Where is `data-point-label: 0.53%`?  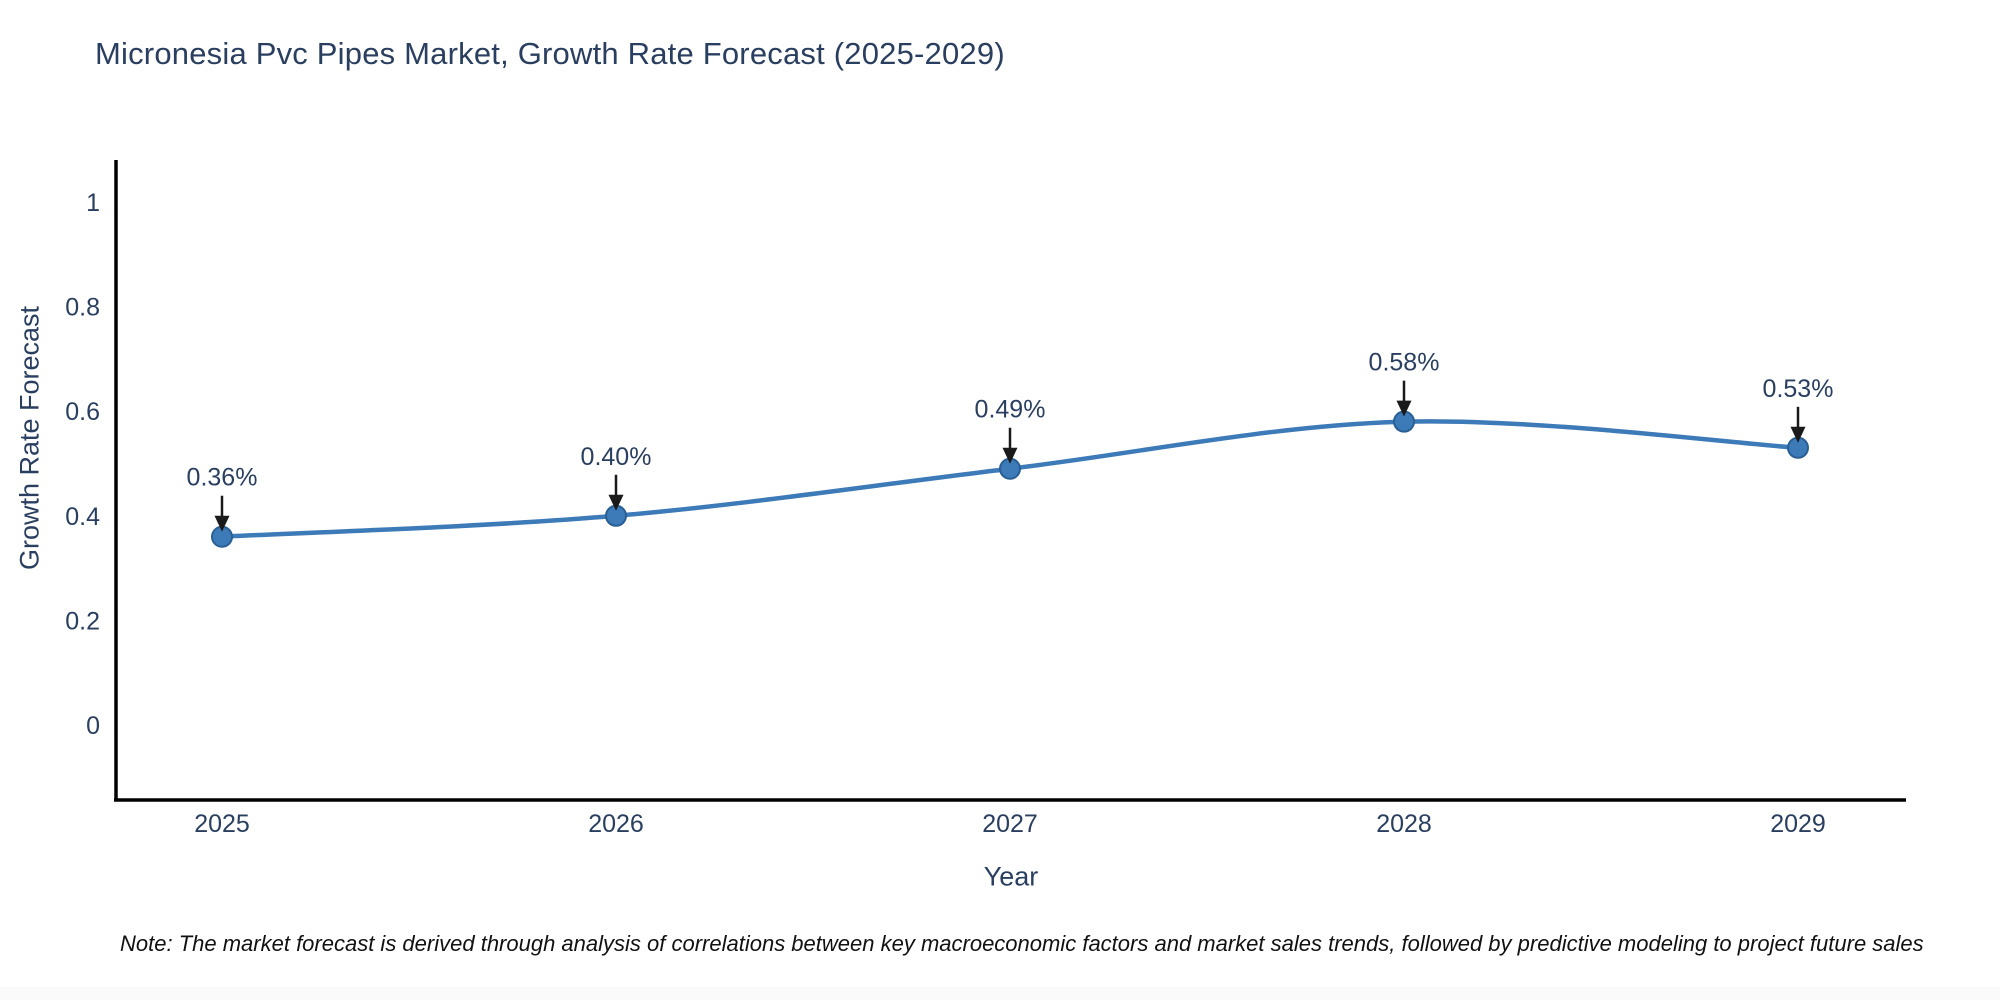
data-point-label: 0.53% is located at coordinates (1798, 389).